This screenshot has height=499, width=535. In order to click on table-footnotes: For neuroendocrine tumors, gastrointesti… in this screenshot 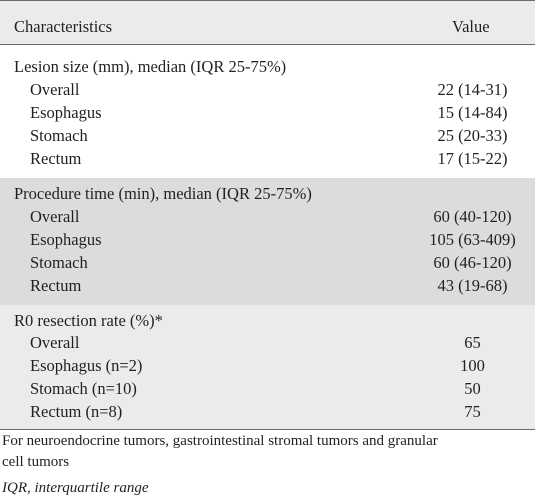, I will do `click(267, 464)`.